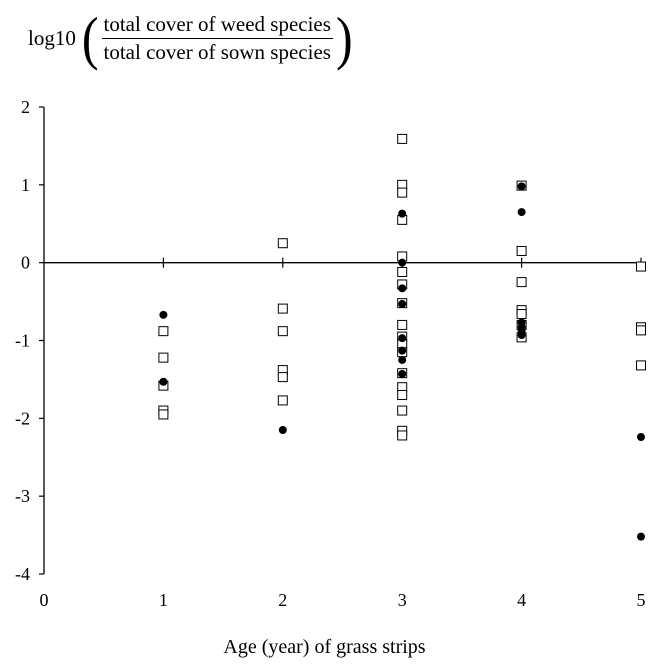  What do you see at coordinates (25, 263) in the screenshot?
I see `y-tick-label: 0` at bounding box center [25, 263].